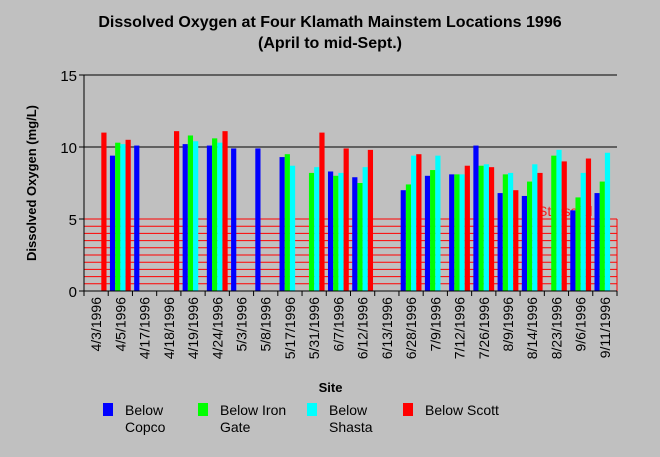  Describe the element at coordinates (145, 328) in the screenshot. I see `x-tick-label: 4/17/1996` at that location.